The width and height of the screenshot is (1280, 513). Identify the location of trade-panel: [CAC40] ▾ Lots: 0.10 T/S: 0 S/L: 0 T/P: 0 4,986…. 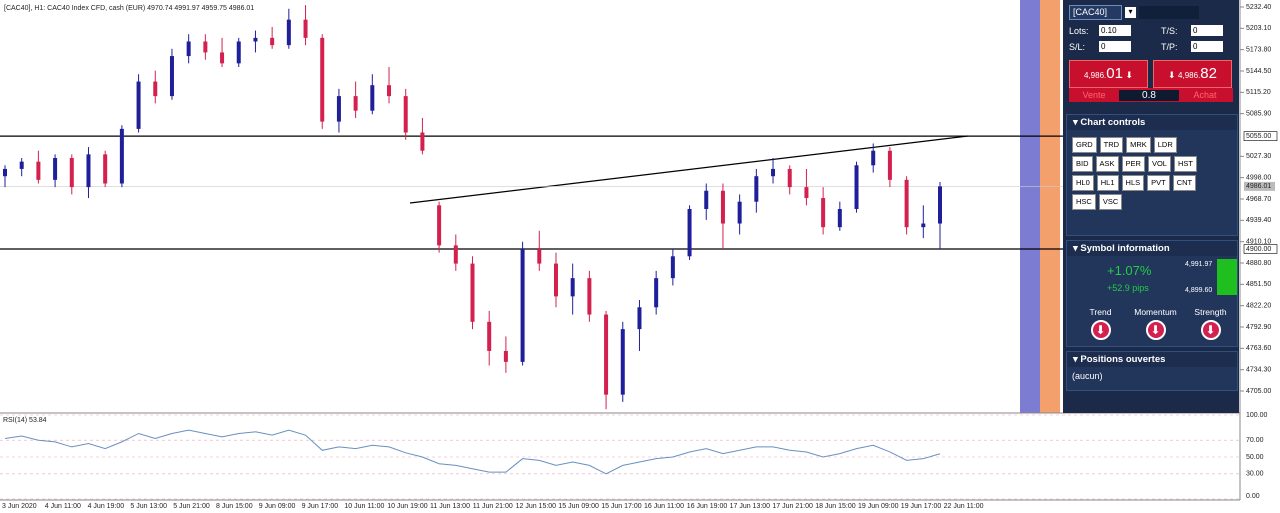
(1151, 206).